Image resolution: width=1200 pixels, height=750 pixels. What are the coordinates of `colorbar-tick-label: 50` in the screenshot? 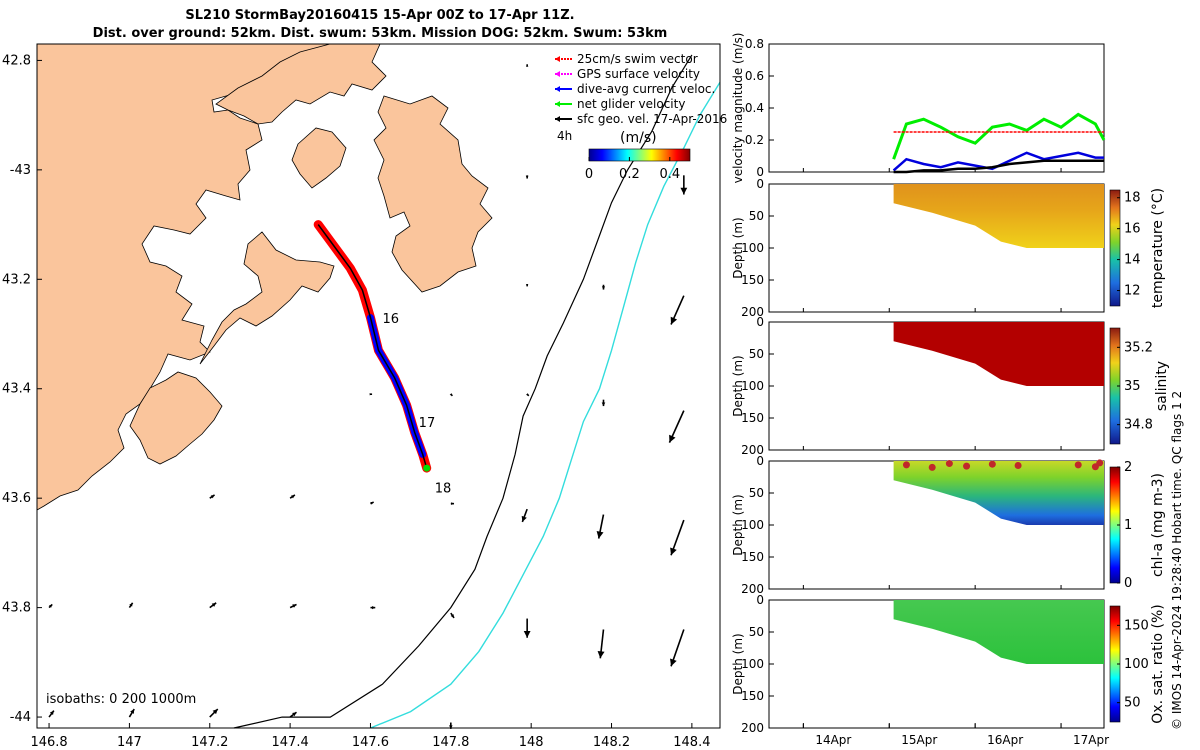 It's located at (1132, 703).